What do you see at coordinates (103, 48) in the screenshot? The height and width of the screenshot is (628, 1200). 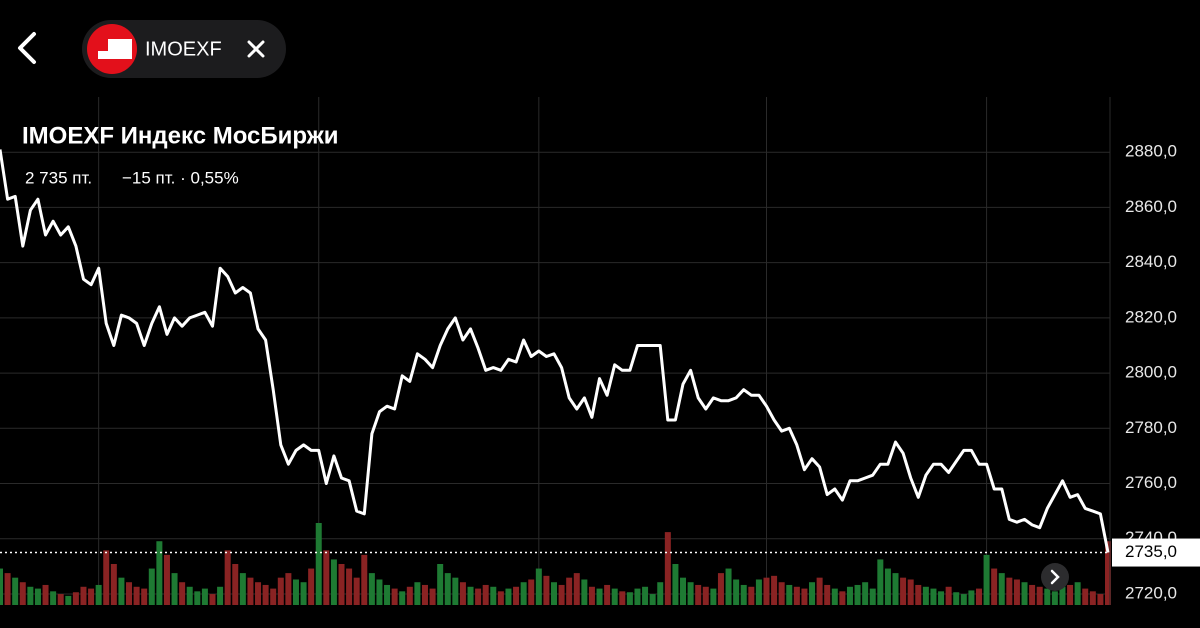 I see `logo-flag-cut` at bounding box center [103, 48].